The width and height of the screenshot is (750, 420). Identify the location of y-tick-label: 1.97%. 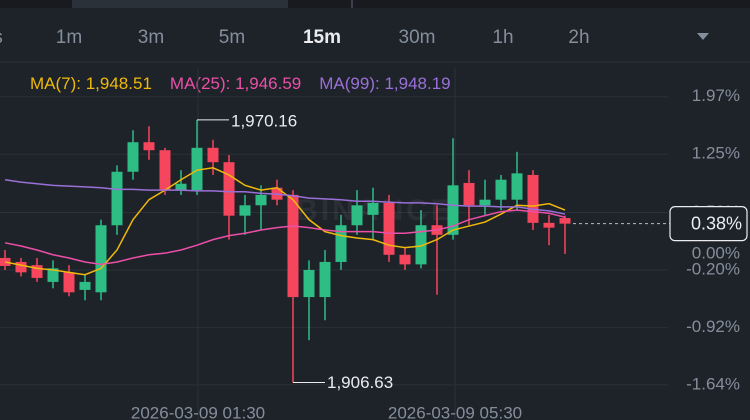
(716, 95).